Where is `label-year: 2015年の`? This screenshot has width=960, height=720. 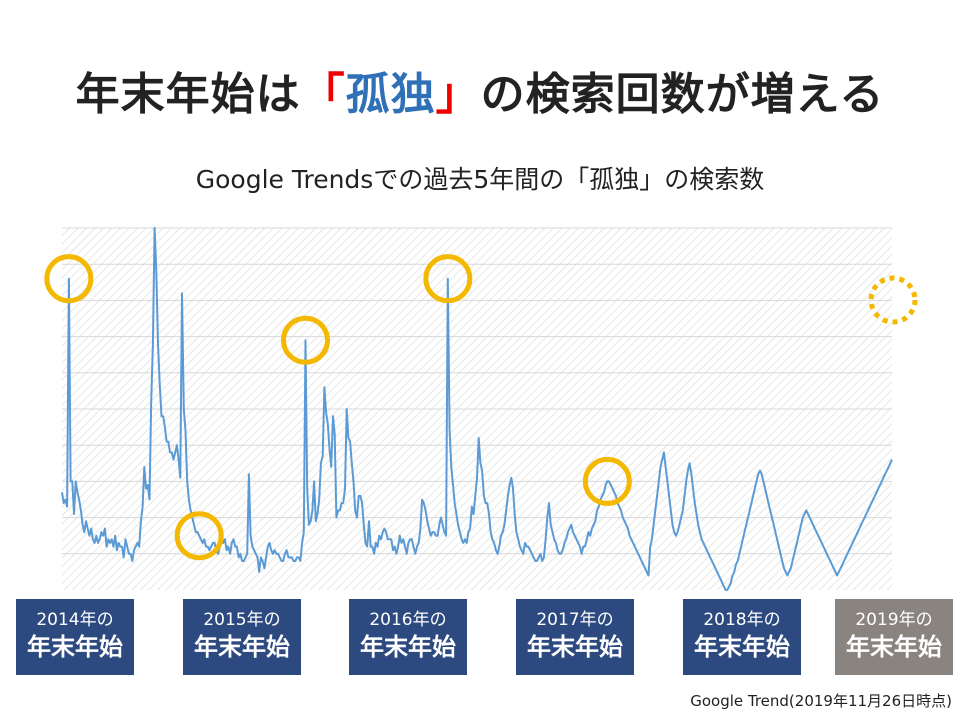
label-year: 2015年の is located at coordinates (242, 620).